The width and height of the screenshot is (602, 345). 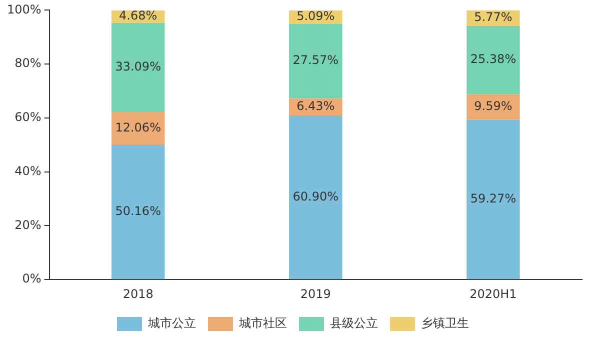 What do you see at coordinates (28, 117) in the screenshot?
I see `y-tick-label: 60%` at bounding box center [28, 117].